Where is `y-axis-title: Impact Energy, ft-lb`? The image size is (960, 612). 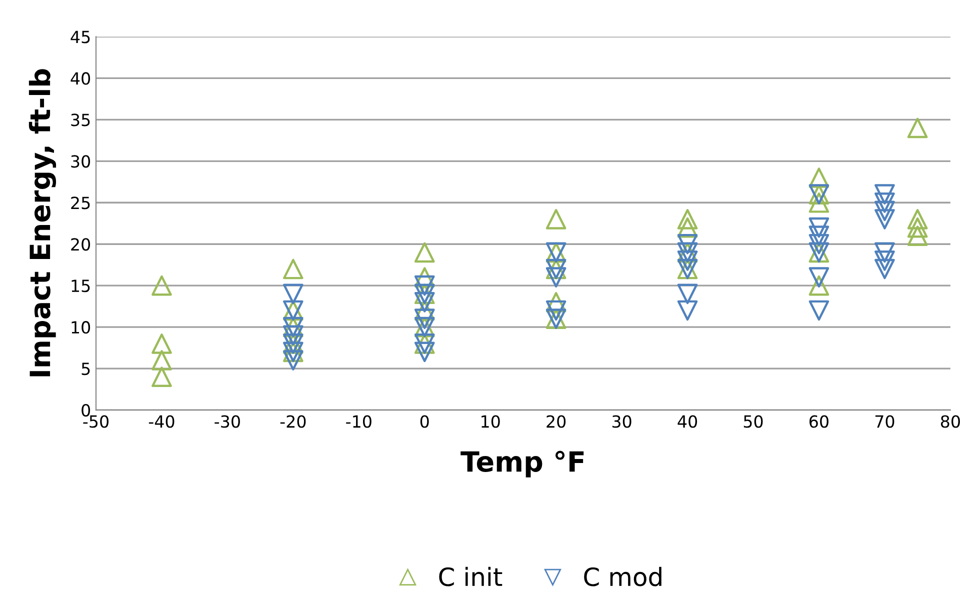 y-axis-title: Impact Energy, ft-lb is located at coordinates (42, 222).